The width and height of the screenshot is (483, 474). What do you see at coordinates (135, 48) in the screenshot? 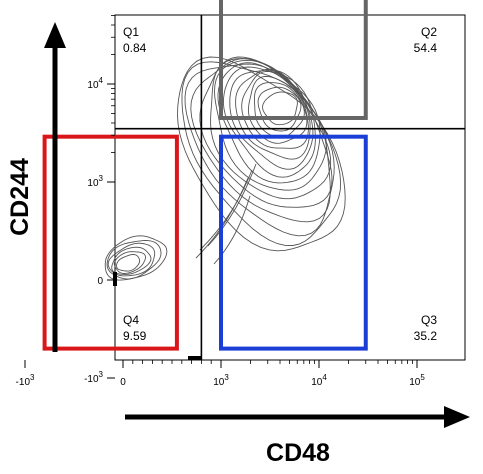
I see `quadrant-value-q1: 0.84` at bounding box center [135, 48].